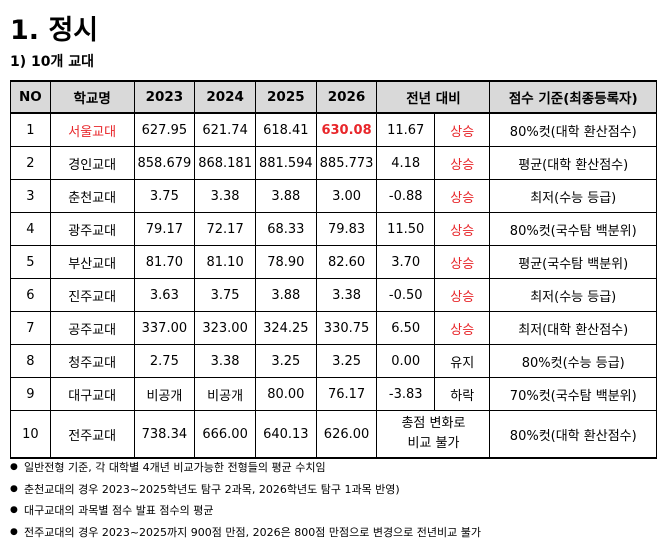  Describe the element at coordinates (164, 163) in the screenshot. I see `cell-2023: 858.679` at that location.